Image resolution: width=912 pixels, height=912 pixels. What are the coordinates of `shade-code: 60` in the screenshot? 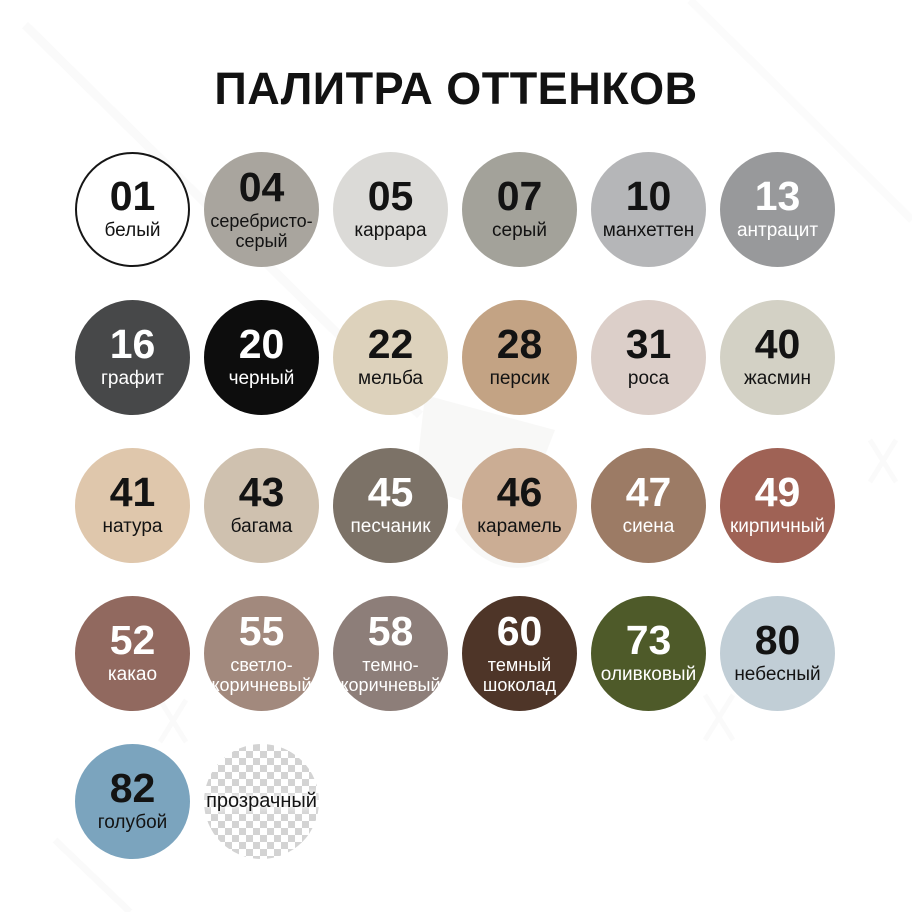 It's located at (519, 630).